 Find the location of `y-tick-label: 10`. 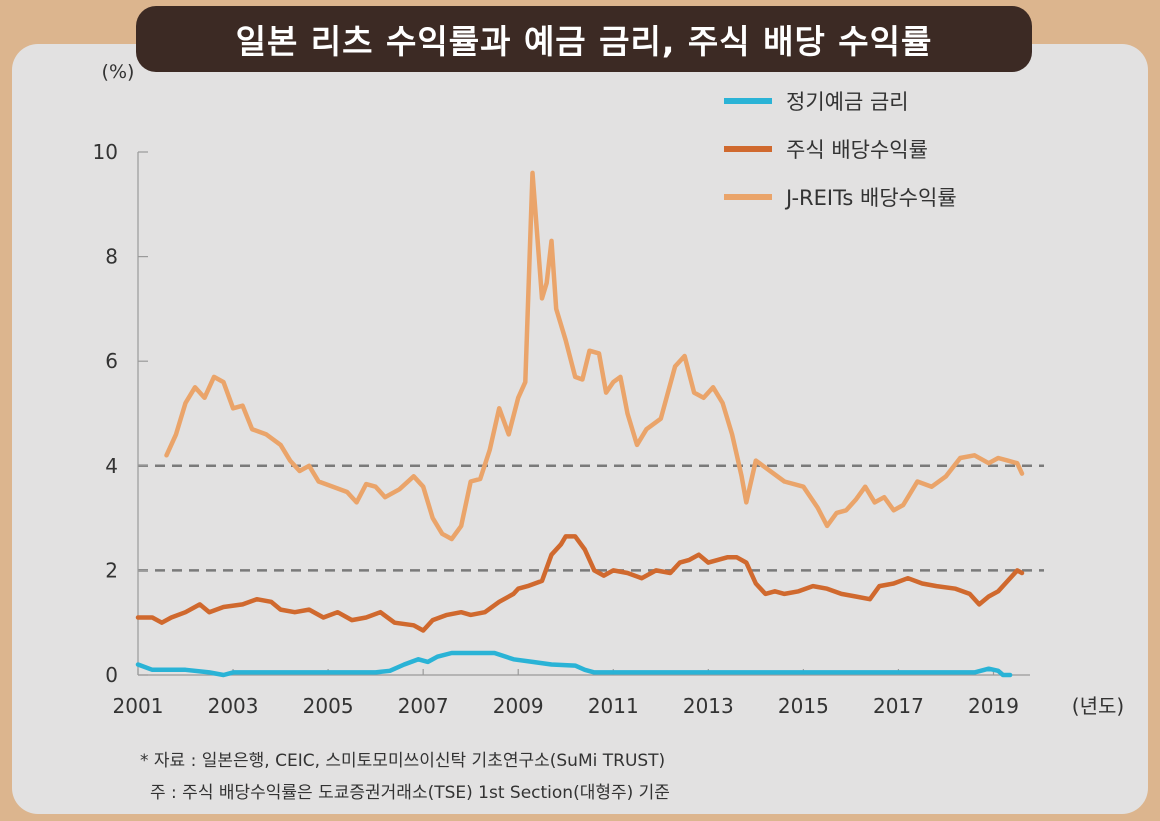

y-tick-label: 10 is located at coordinates (105, 152).